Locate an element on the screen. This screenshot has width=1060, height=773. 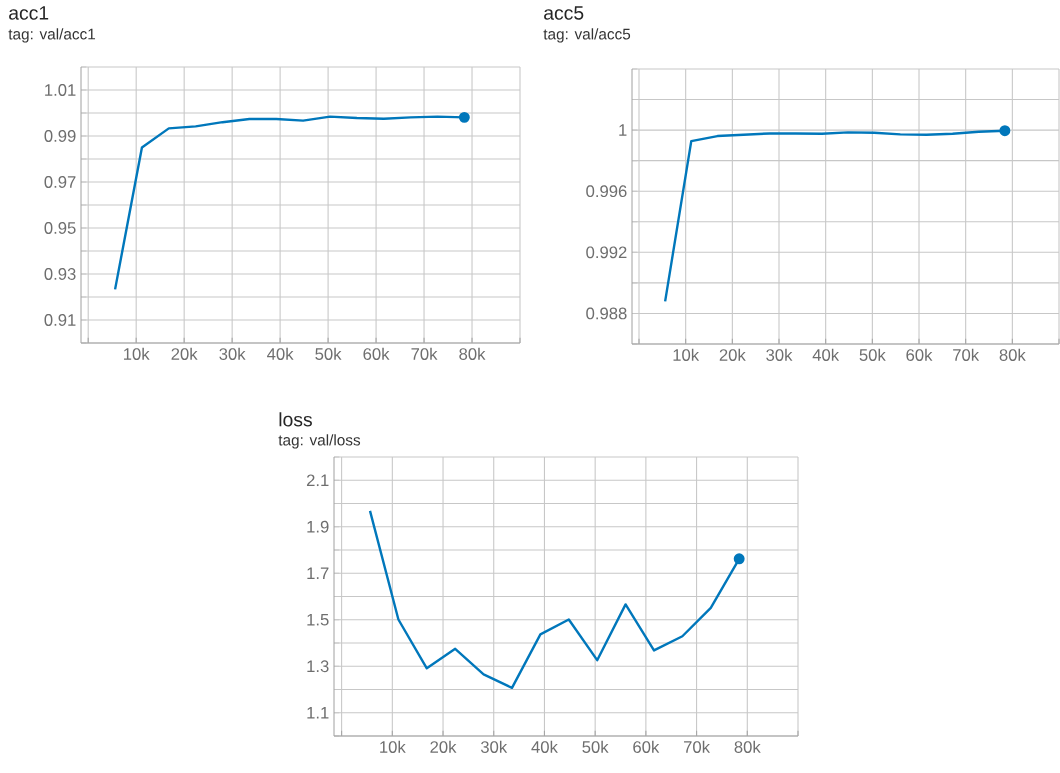
chart-title: loss is located at coordinates (295, 419).